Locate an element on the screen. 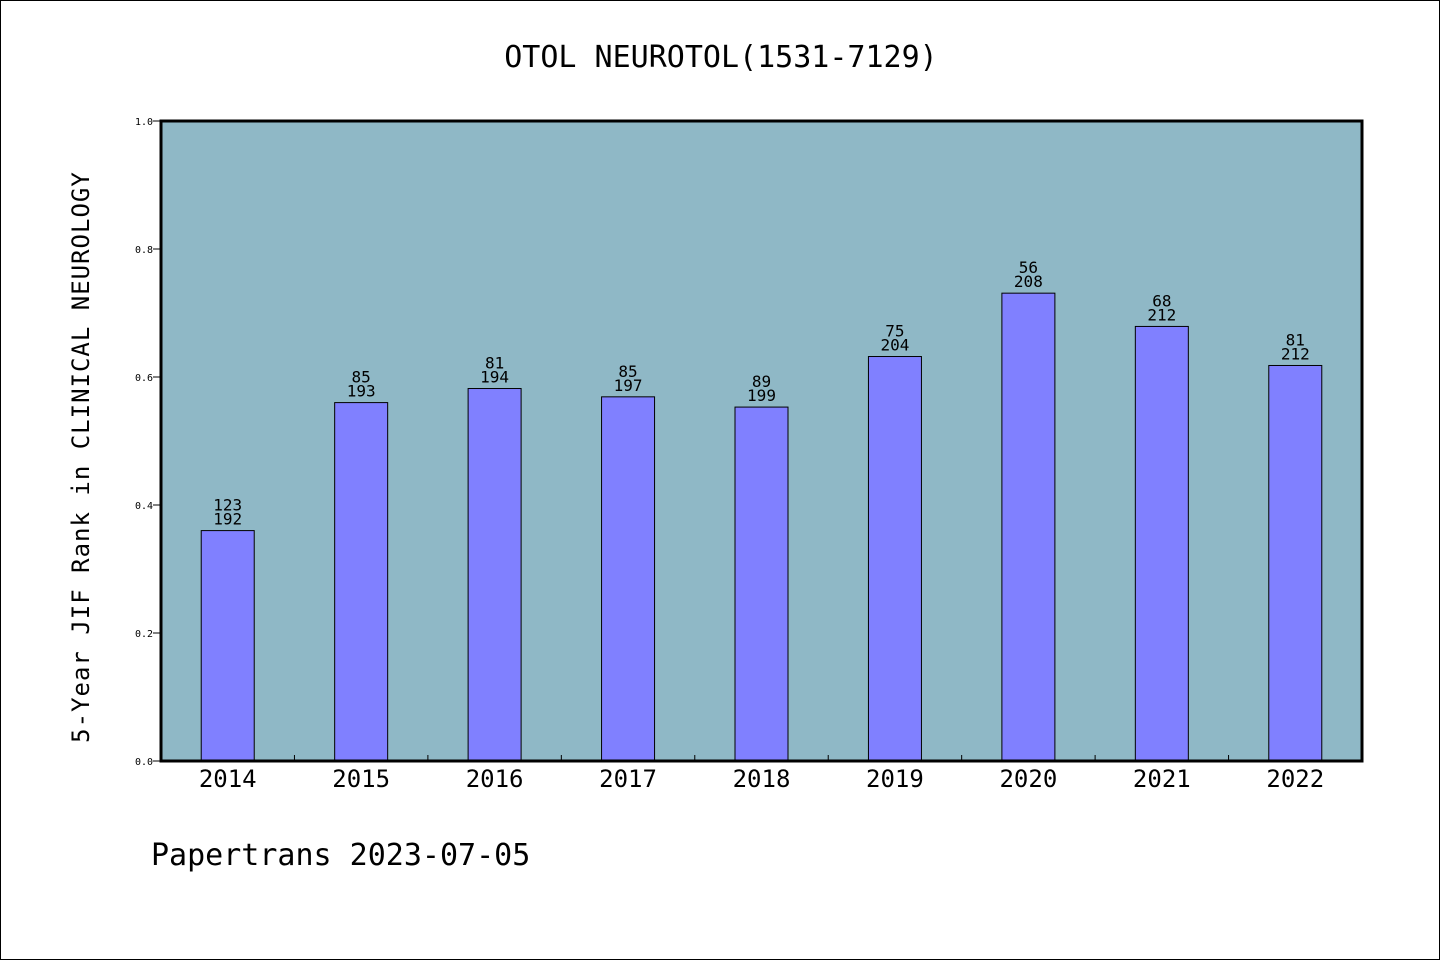  bar-total-label: 192 is located at coordinates (227, 519).